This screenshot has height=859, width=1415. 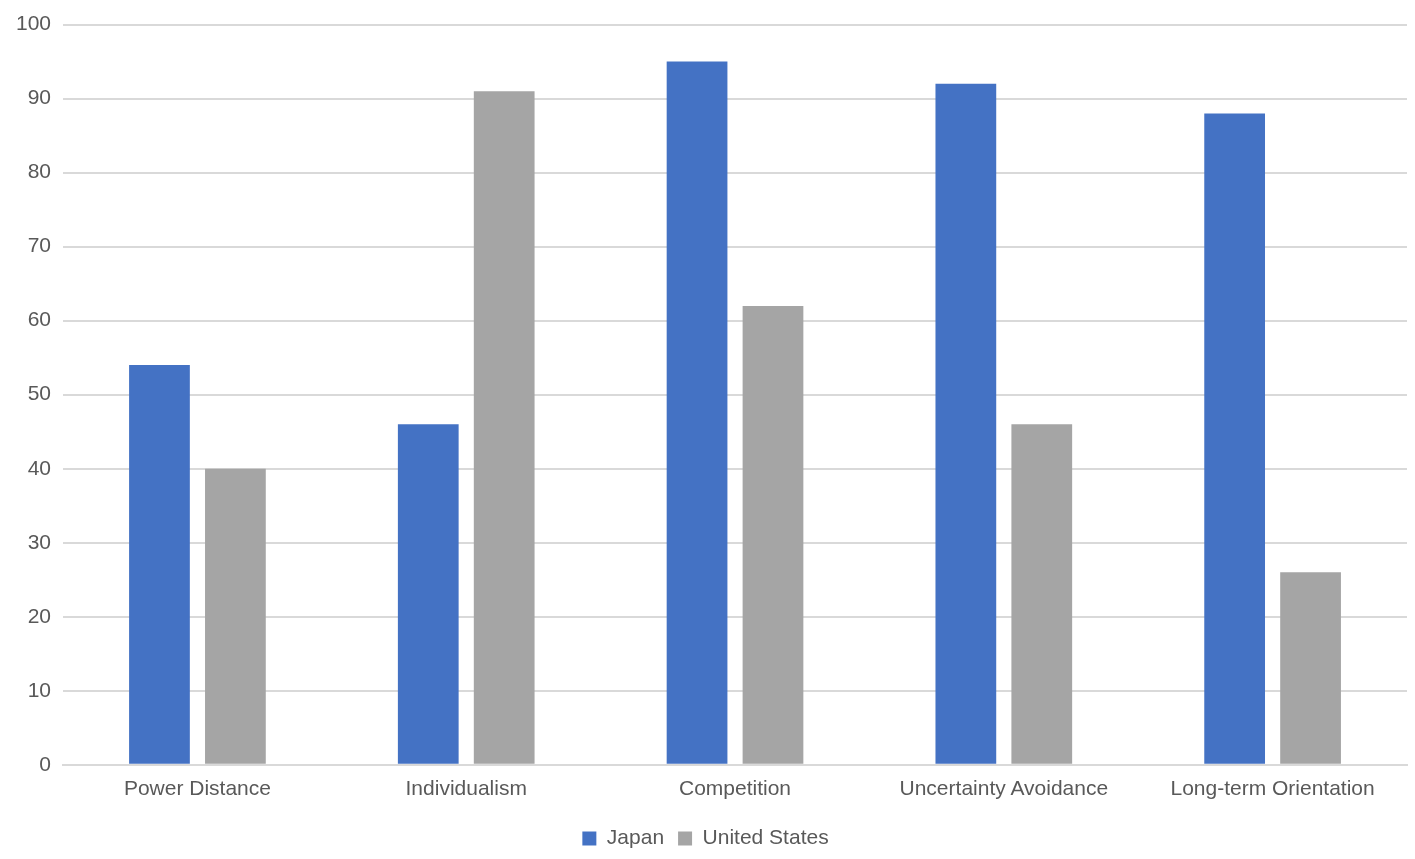 I want to click on x-tick-label: Uncertainty Avoidance, so click(x=1004, y=788).